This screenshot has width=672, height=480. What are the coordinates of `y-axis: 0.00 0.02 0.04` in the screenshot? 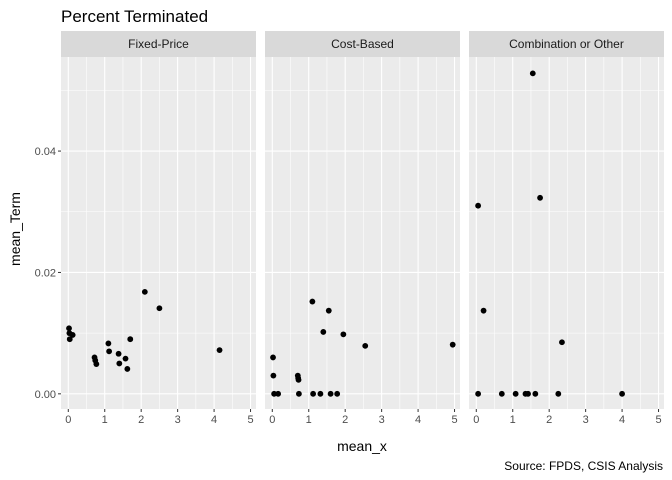 It's located at (48, 273).